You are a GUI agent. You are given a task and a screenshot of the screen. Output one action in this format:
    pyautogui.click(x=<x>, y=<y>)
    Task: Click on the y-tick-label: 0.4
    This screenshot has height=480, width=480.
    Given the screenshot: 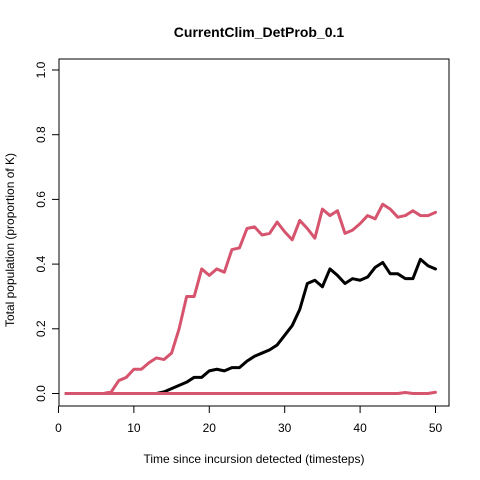 What is the action you would take?
    pyautogui.click(x=41, y=263)
    